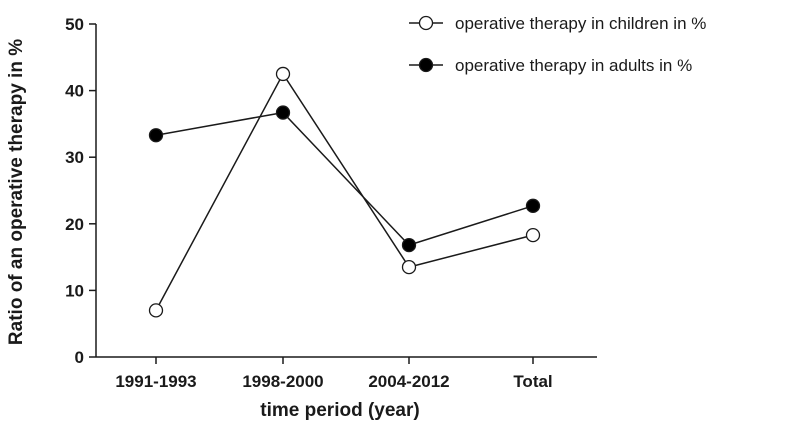 This screenshot has height=426, width=800. I want to click on legend-label: operative therapy in children in %, so click(580, 23).